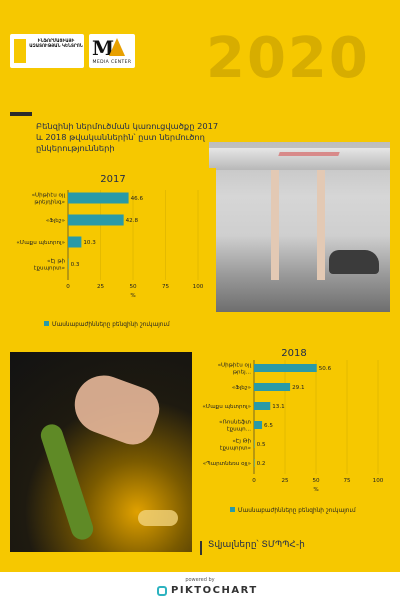  I want to click on bar-value-label: 50.6, so click(325, 369).